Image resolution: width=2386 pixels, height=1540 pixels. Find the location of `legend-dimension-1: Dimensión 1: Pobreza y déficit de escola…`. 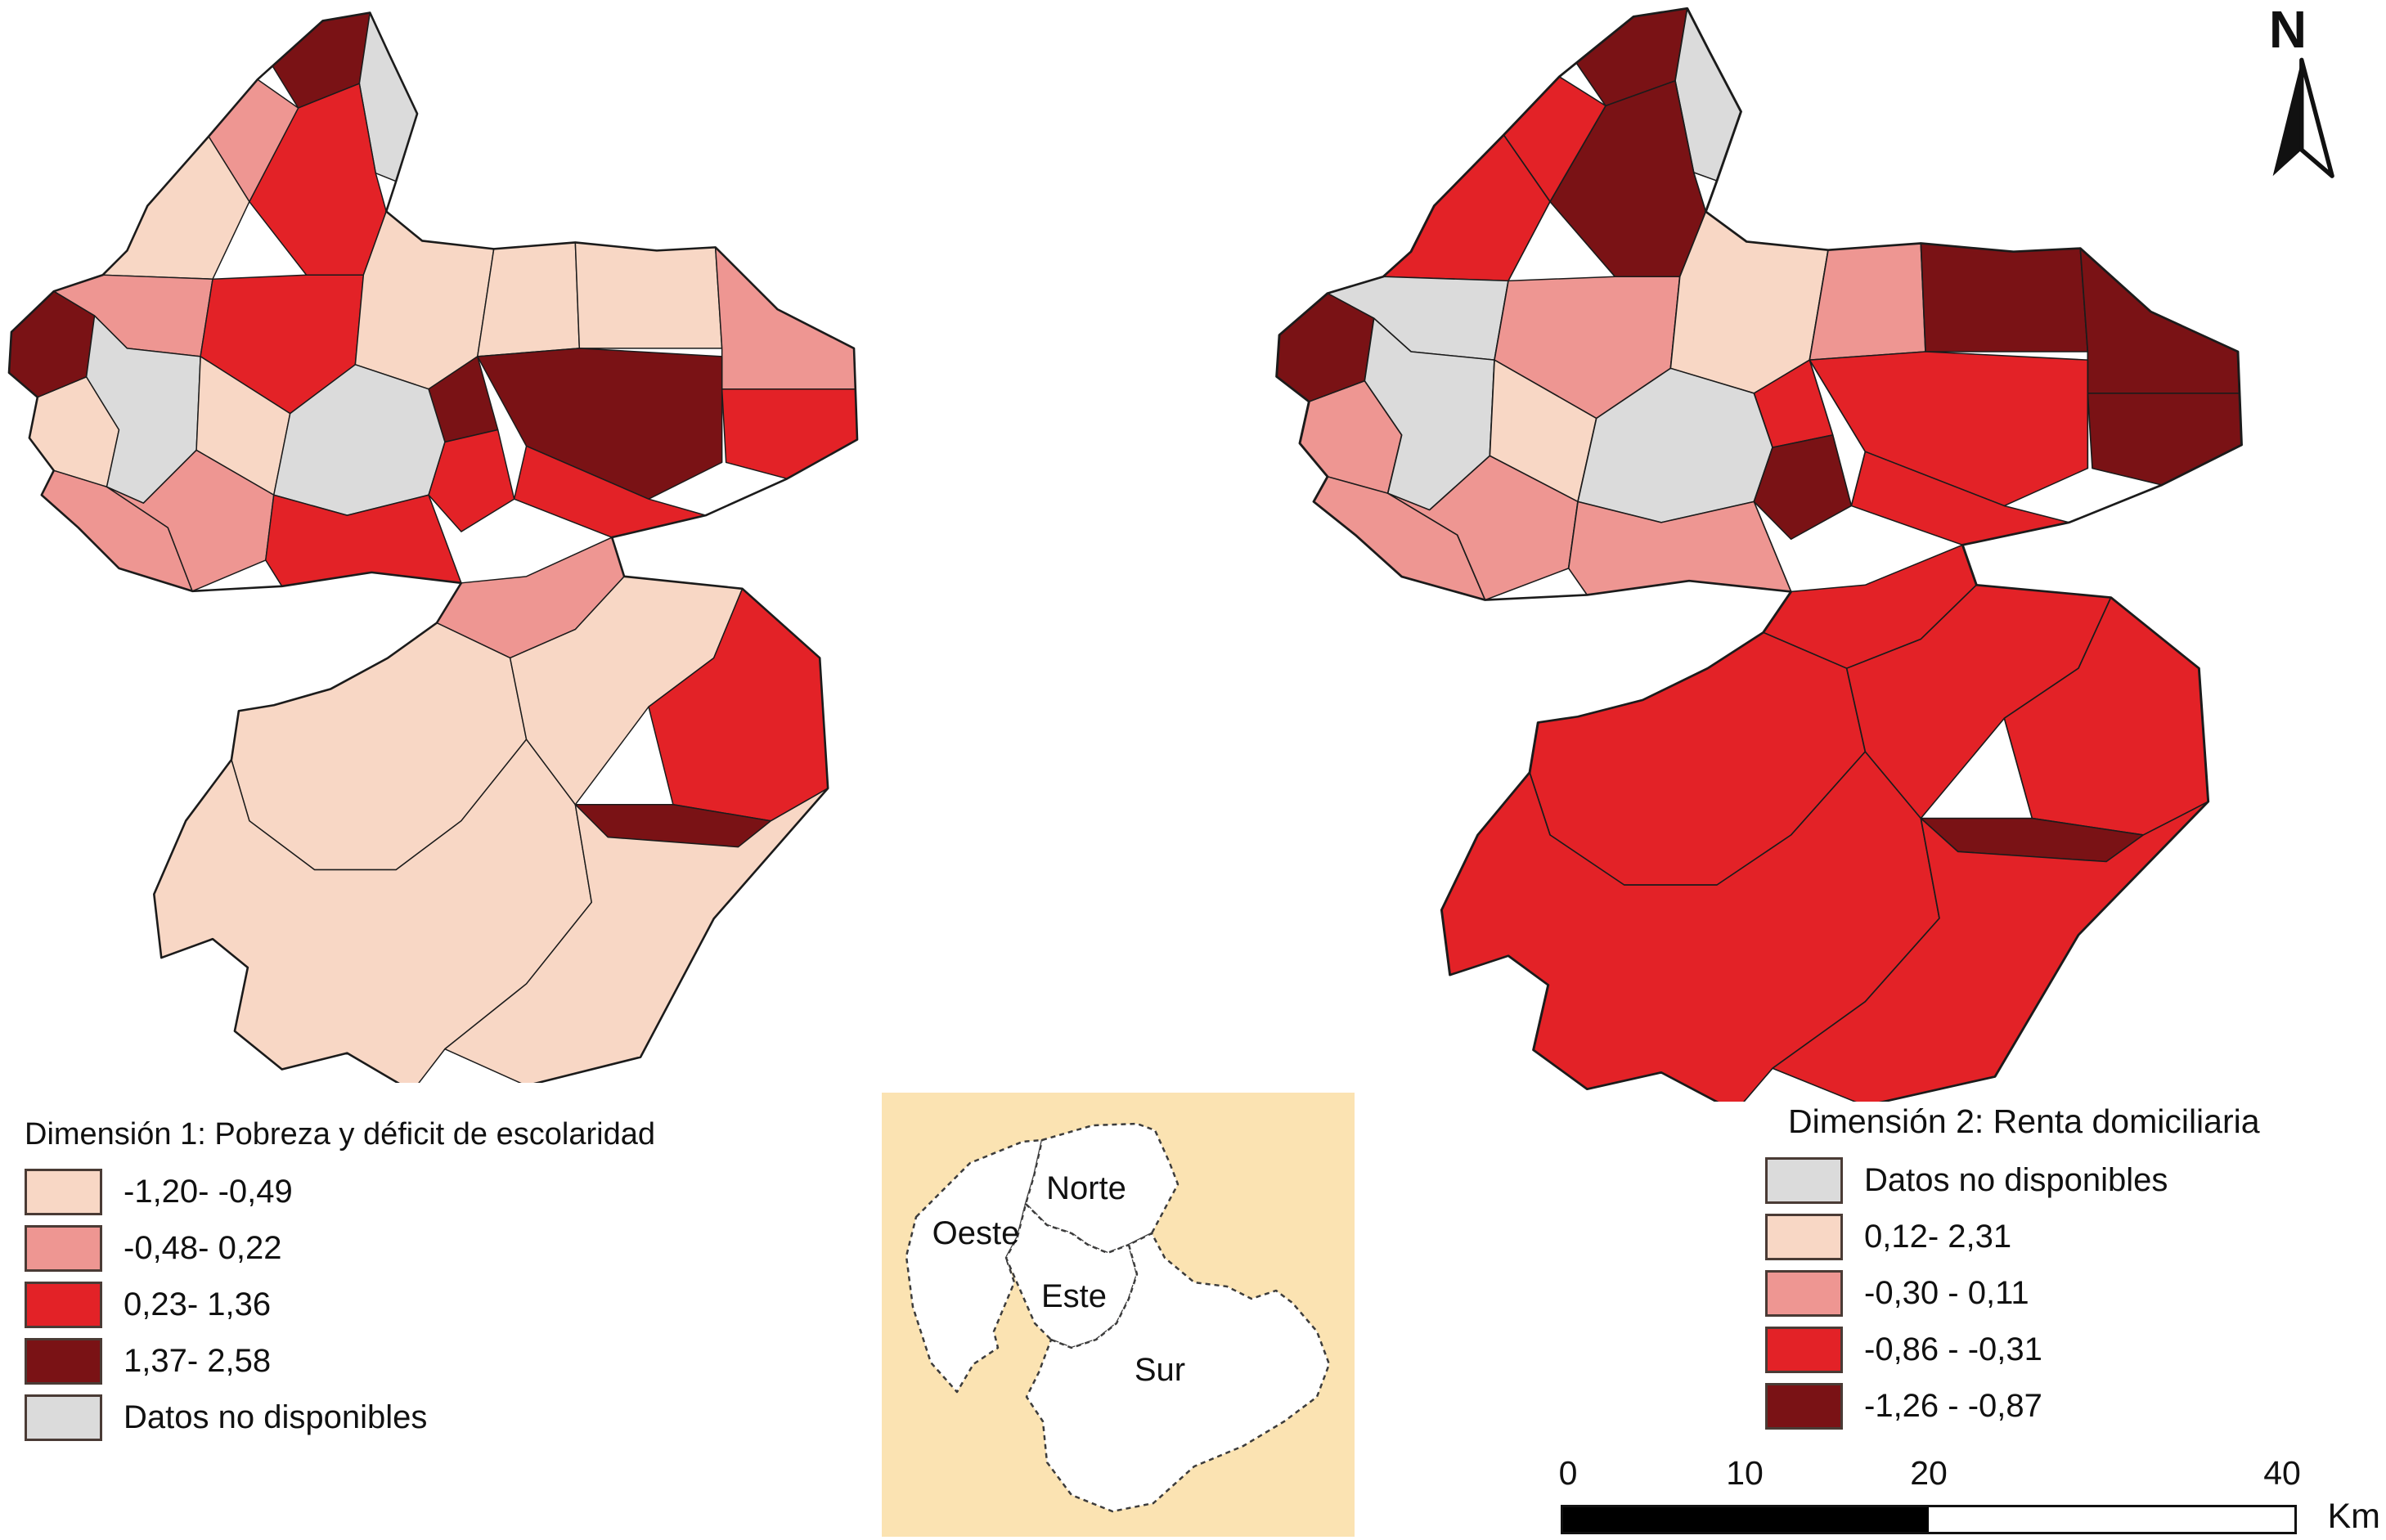

legend-dimension-1: Dimensión 1: Pobreza y déficit de escola… is located at coordinates (340, 1284).